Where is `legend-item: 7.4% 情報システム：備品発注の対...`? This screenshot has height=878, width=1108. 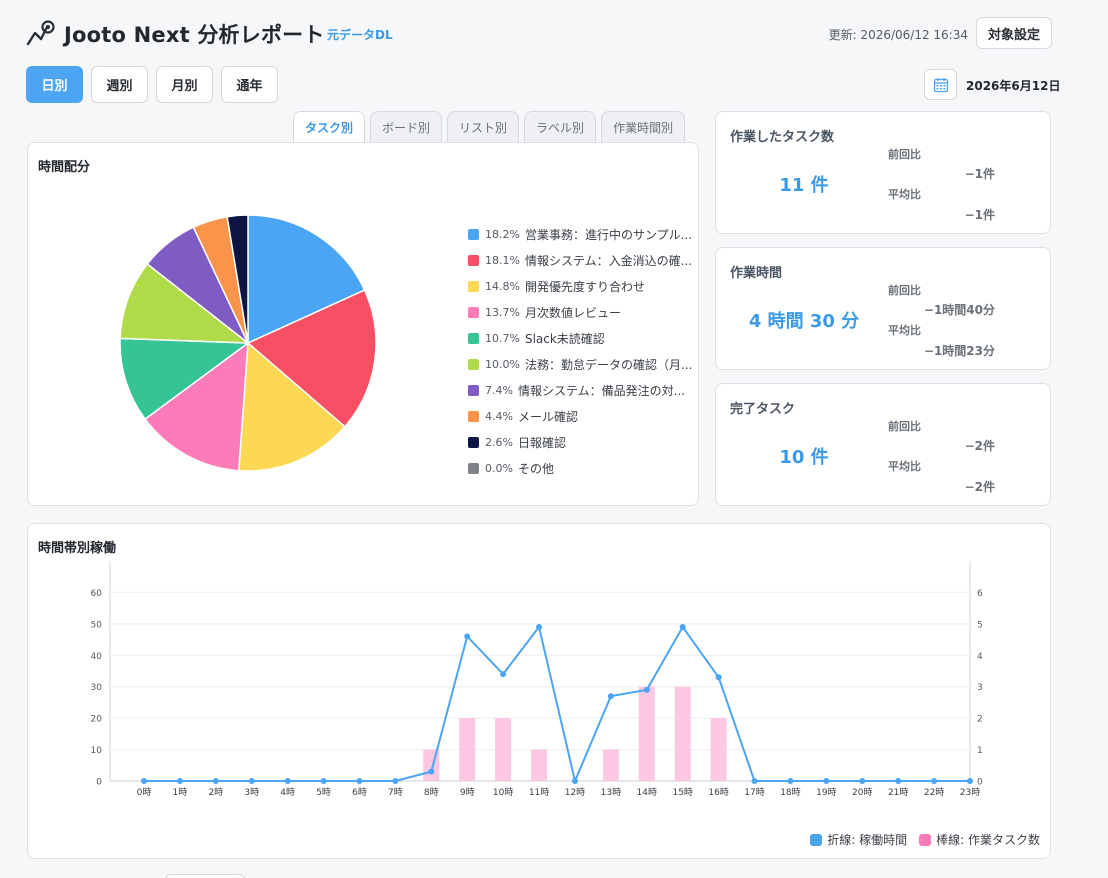
legend-item: 7.4% 情報システム：備品発注の対... is located at coordinates (580, 390).